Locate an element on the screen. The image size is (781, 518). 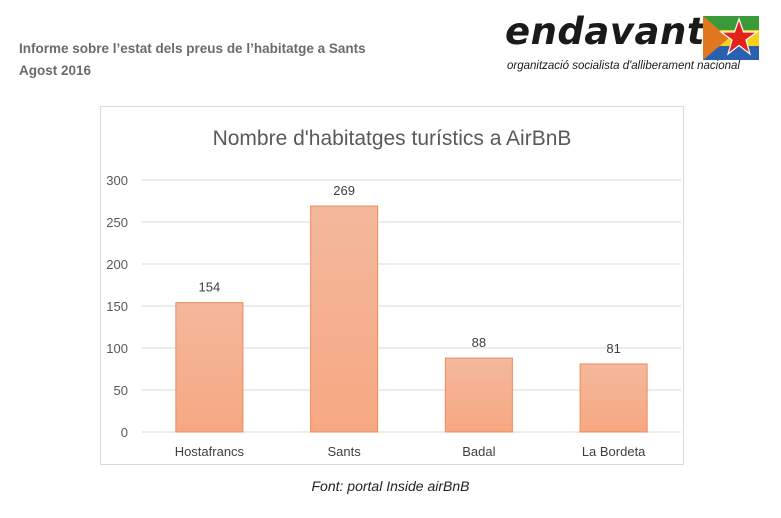
bar-sants is located at coordinates (344, 319).